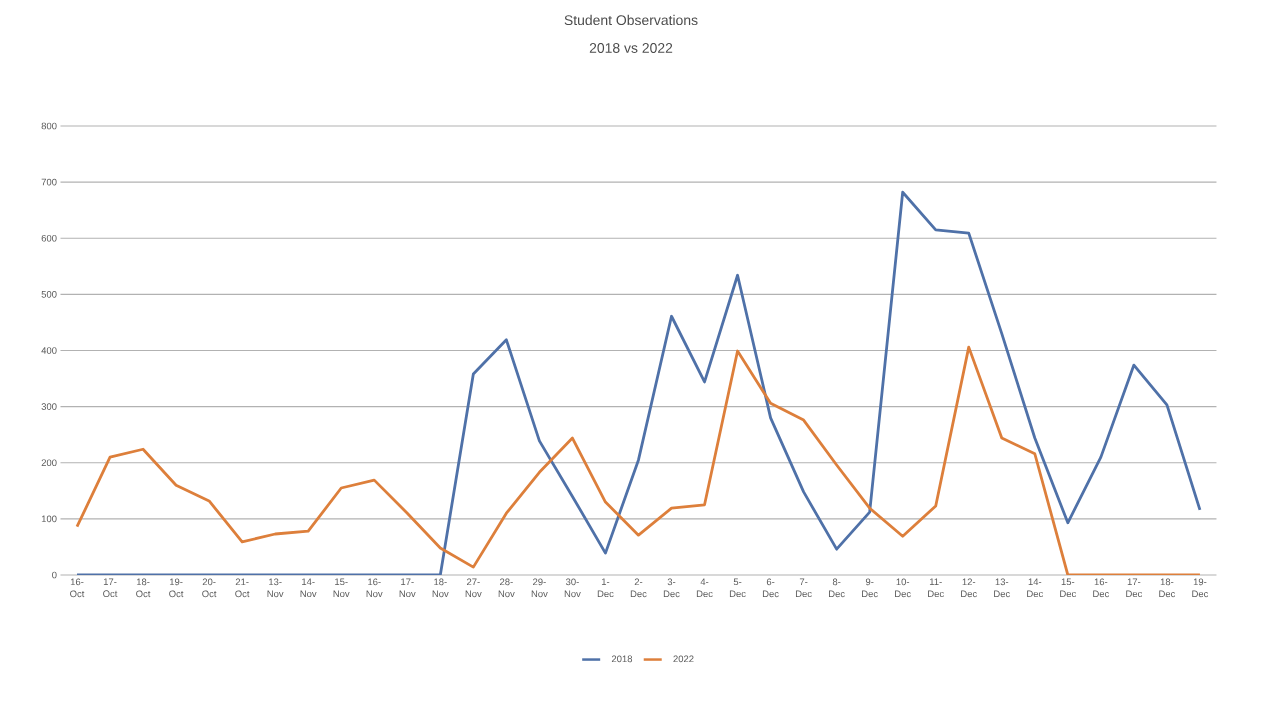 The height and width of the screenshot is (715, 1262). Describe the element at coordinates (308, 588) in the screenshot. I see `x-tick-label: 14-Nov` at that location.